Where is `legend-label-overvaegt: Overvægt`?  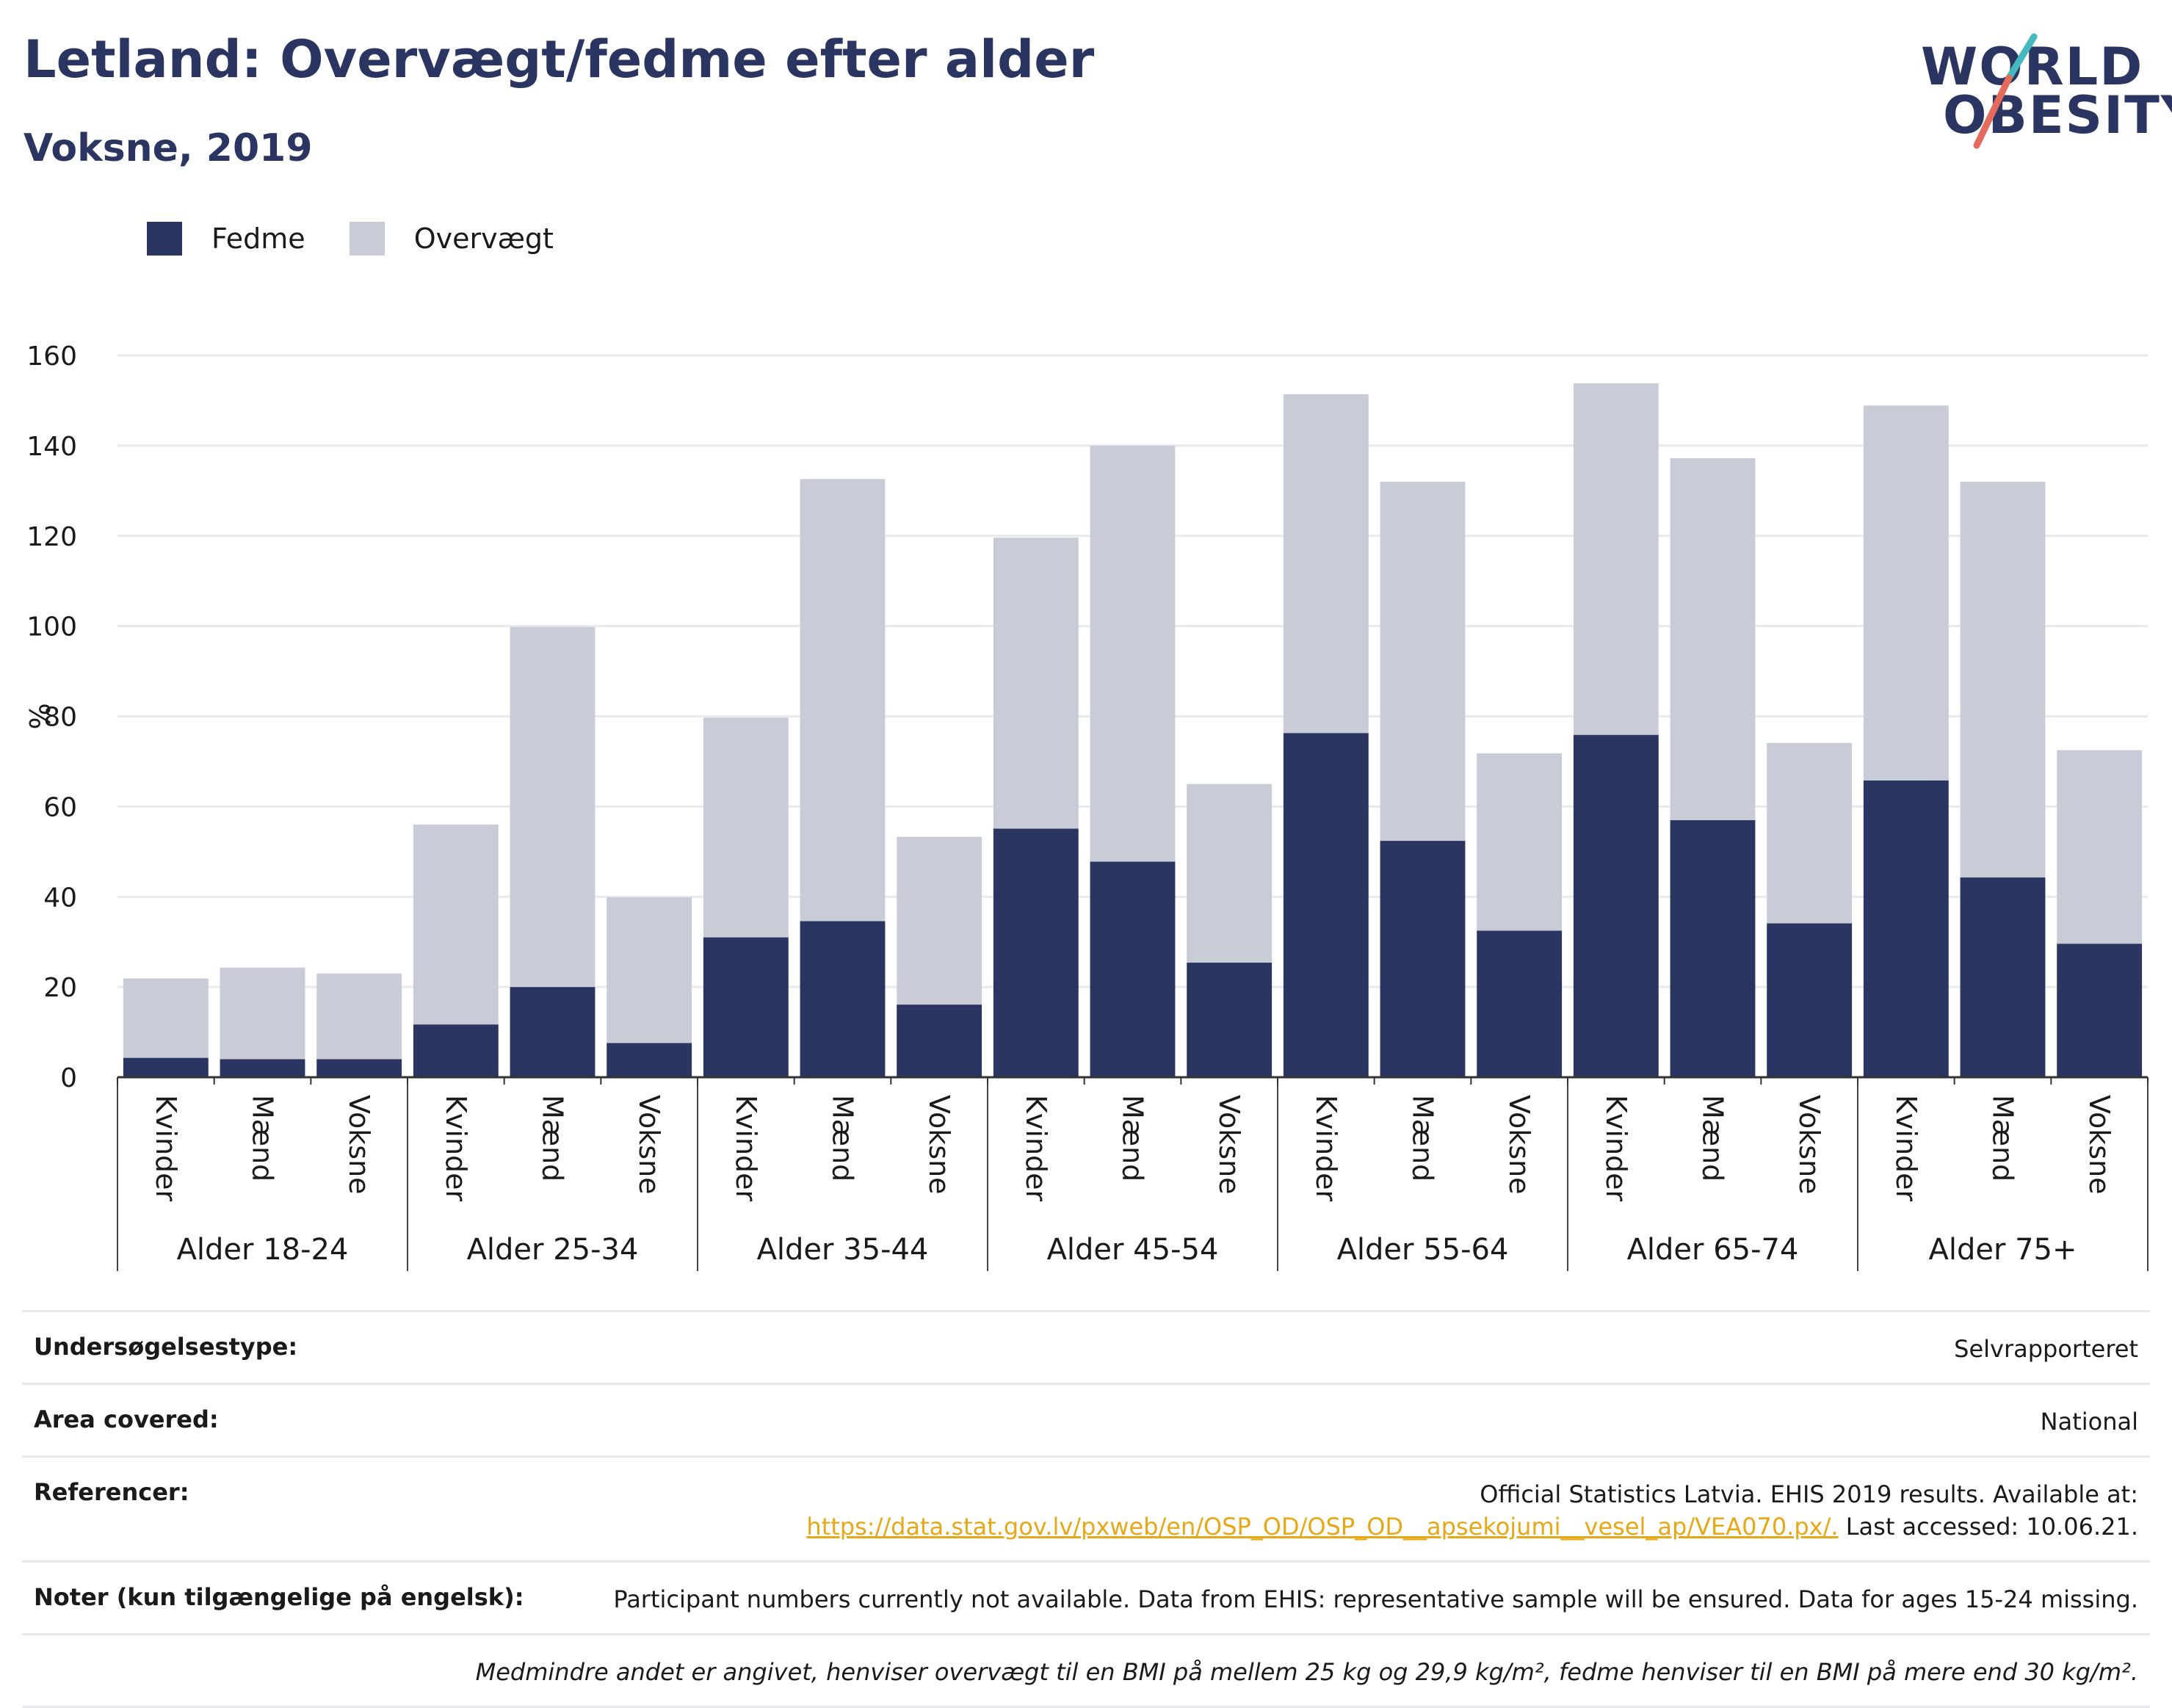
legend-label-overvaegt: Overvægt is located at coordinates (483, 238).